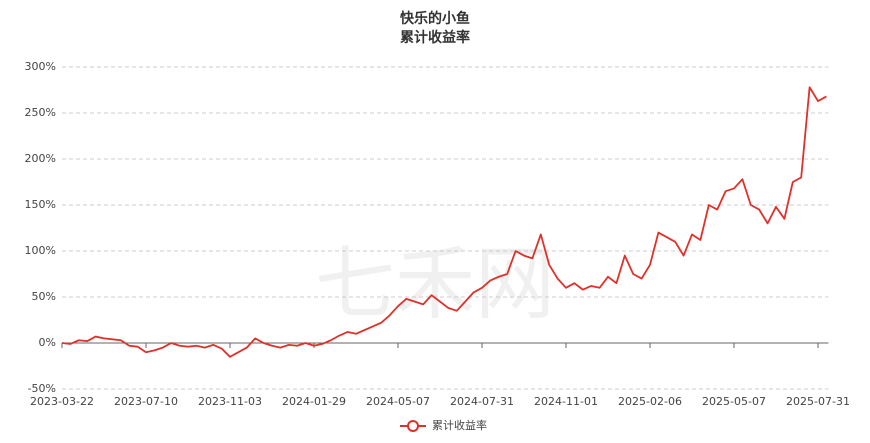 The image size is (870, 443). What do you see at coordinates (435, 284) in the screenshot?
I see `watermark: 七禾网` at bounding box center [435, 284].